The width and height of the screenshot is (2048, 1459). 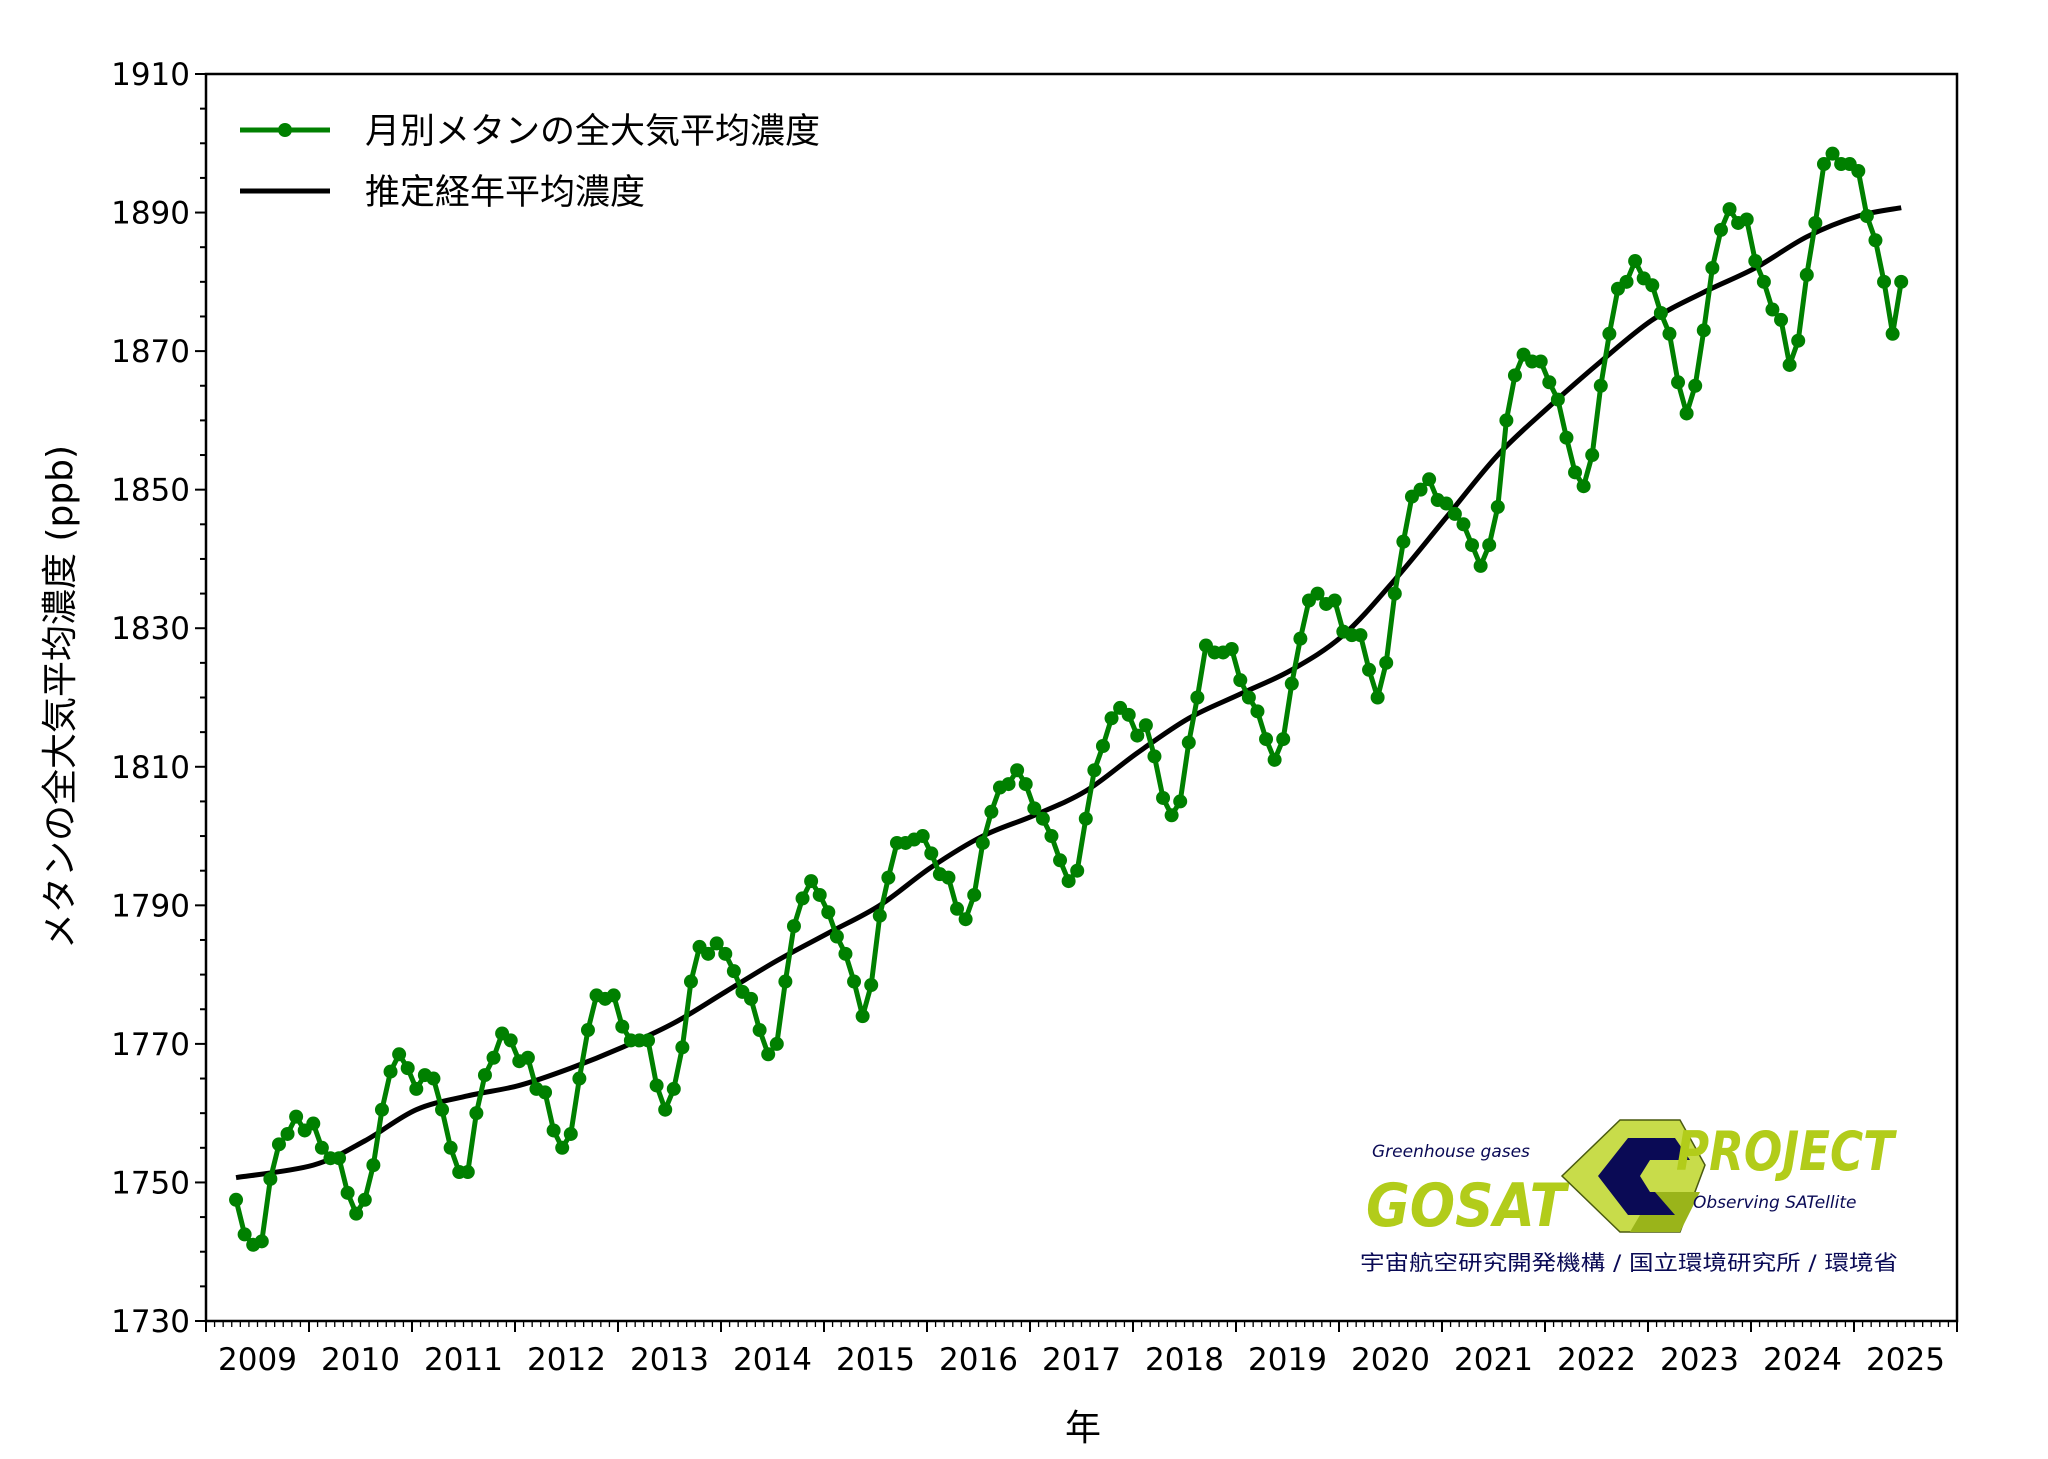 What do you see at coordinates (1493, 1360) in the screenshot?
I see `x-tick-label: 2021` at bounding box center [1493, 1360].